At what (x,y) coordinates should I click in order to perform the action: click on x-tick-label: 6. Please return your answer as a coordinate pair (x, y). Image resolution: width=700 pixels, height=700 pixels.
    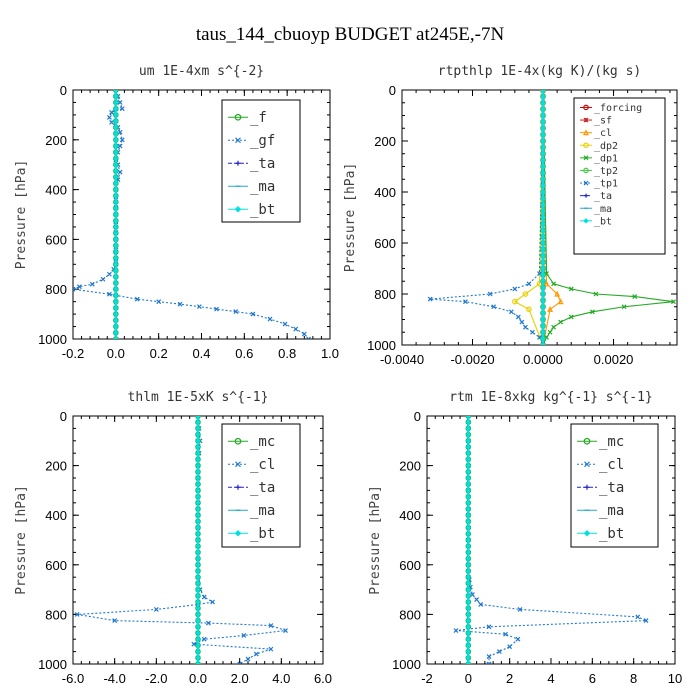
    Looking at the image, I should click on (592, 678).